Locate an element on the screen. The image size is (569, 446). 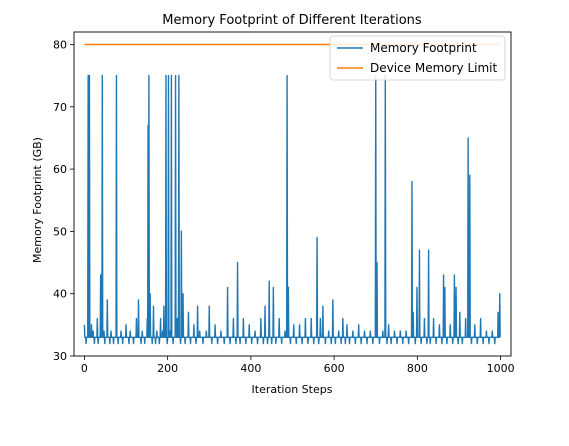
x-tick-label: 600 is located at coordinates (334, 368).